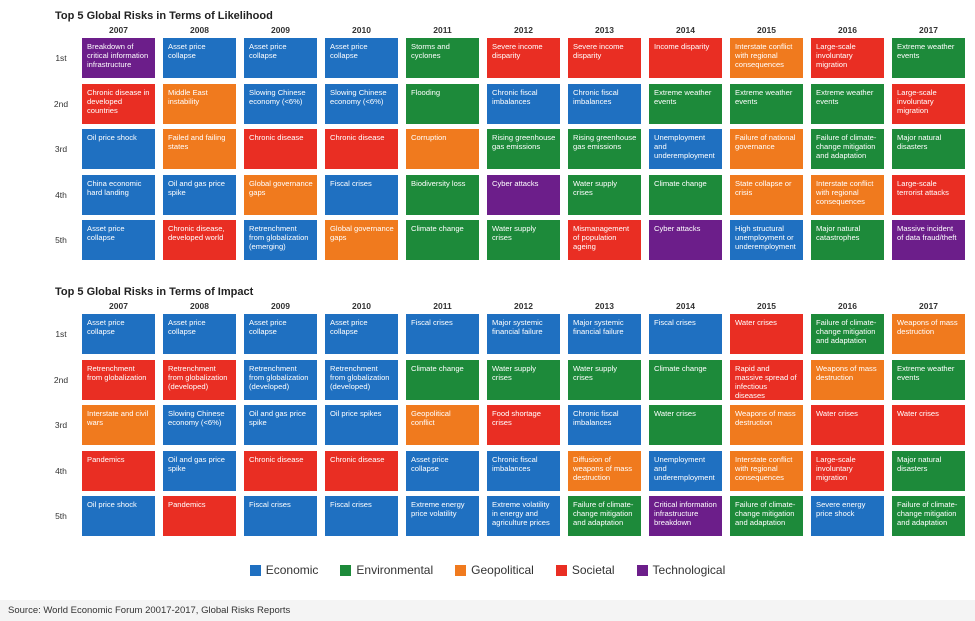  Describe the element at coordinates (766, 103) in the screenshot. I see `risk-cell: Extreme weather events` at that location.